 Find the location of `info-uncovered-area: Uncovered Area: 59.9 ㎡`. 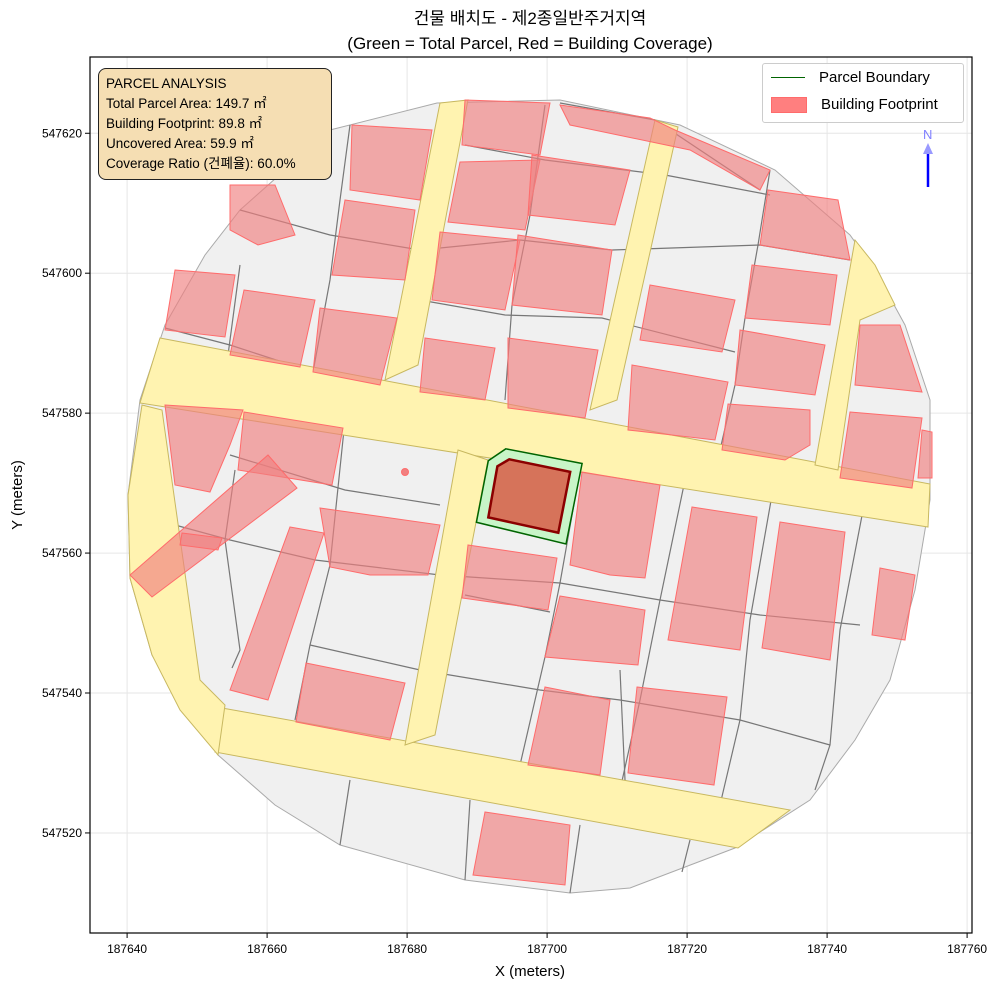

info-uncovered-area: Uncovered Area: 59.9 ㎡ is located at coordinates (180, 143).